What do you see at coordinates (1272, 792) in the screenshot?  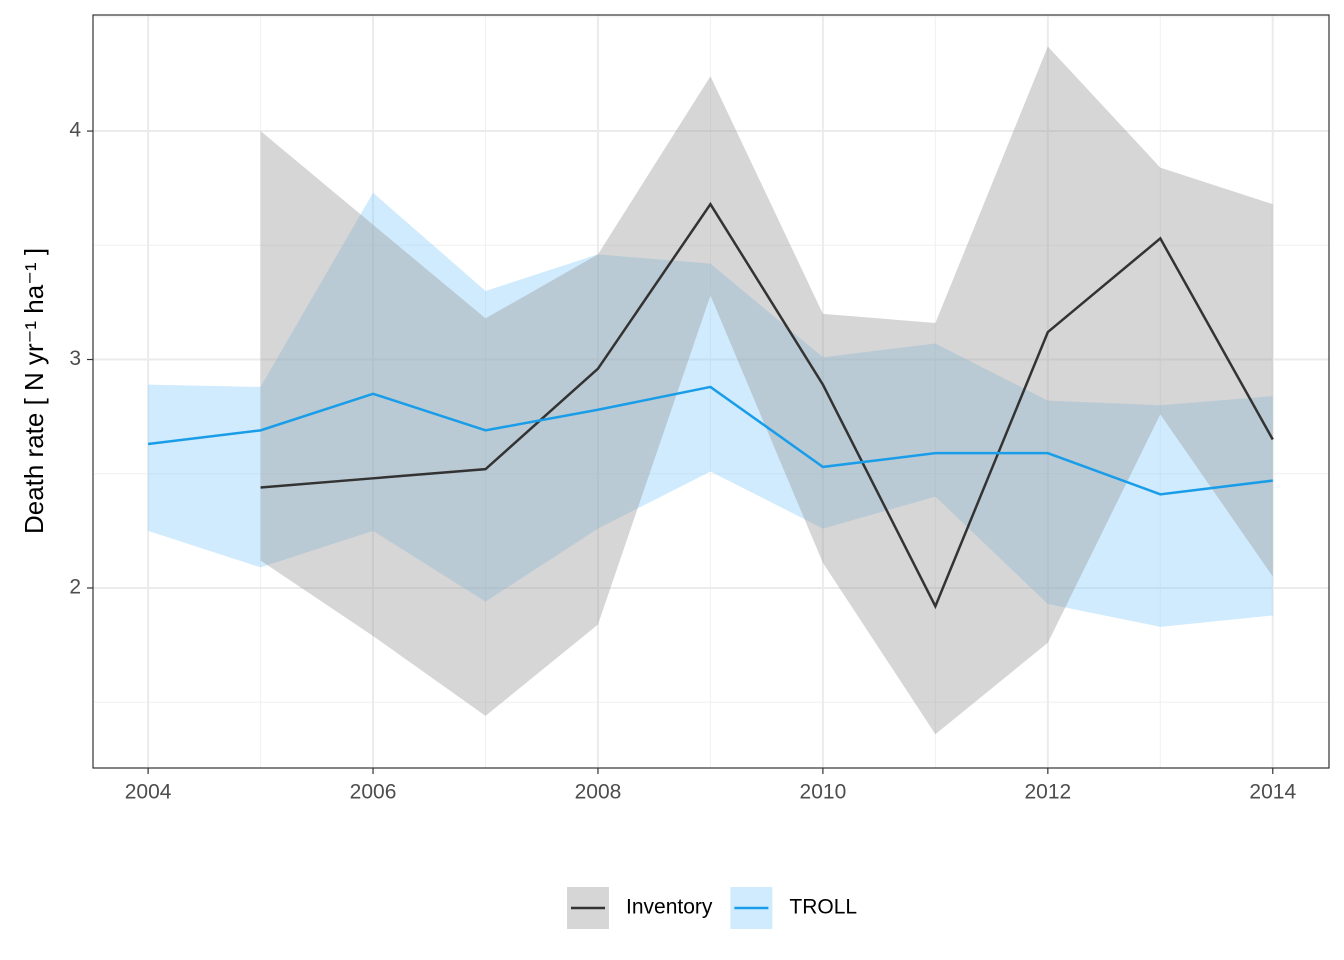 I see `x-tick-label: 2014` at bounding box center [1272, 792].